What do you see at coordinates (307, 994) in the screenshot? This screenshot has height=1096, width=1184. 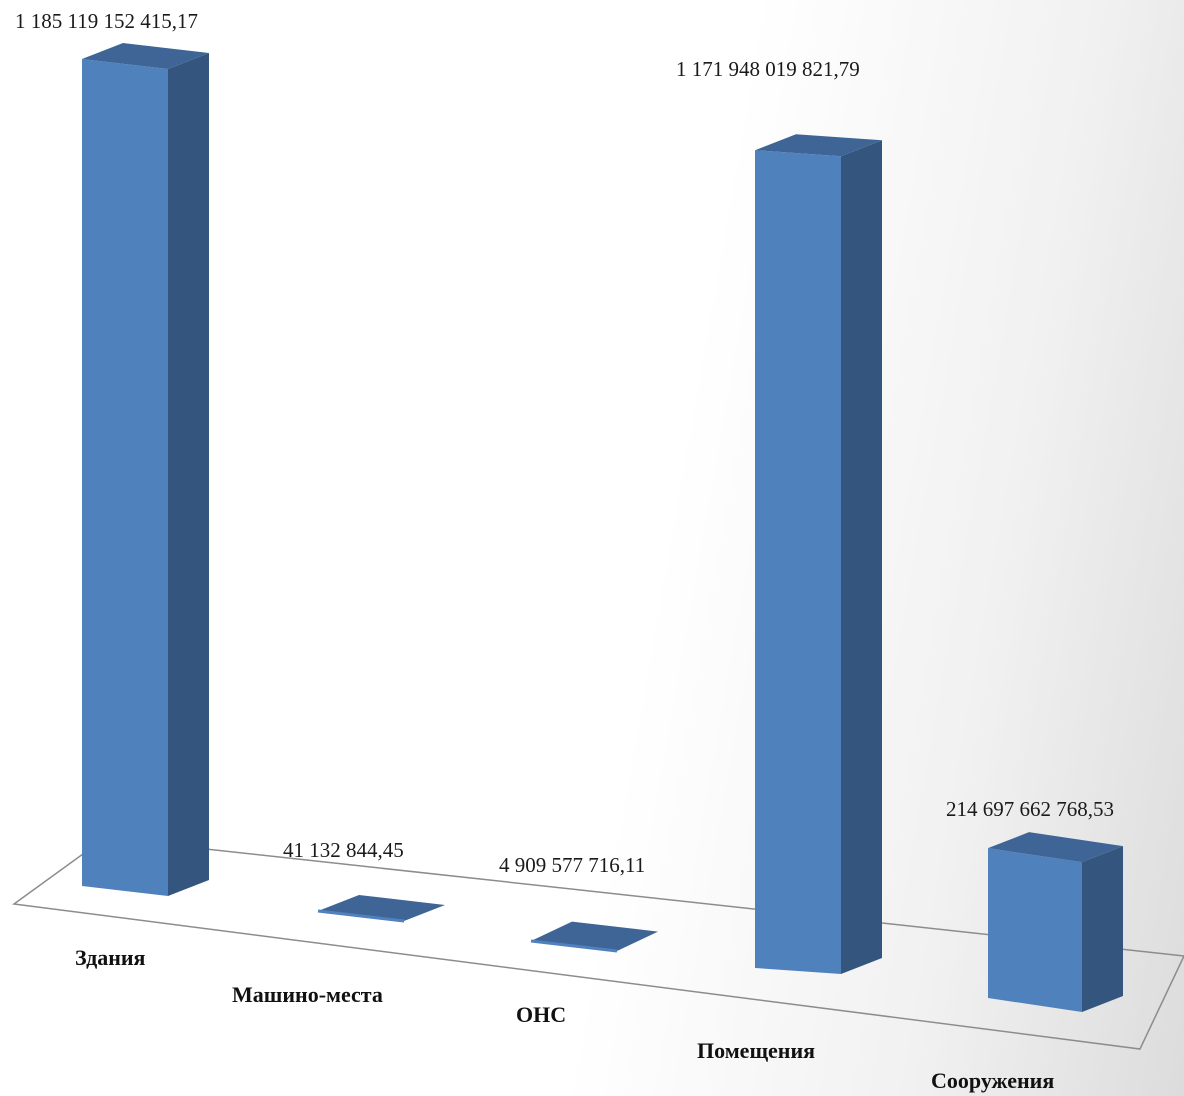 I see `category-label: Машино-места` at bounding box center [307, 994].